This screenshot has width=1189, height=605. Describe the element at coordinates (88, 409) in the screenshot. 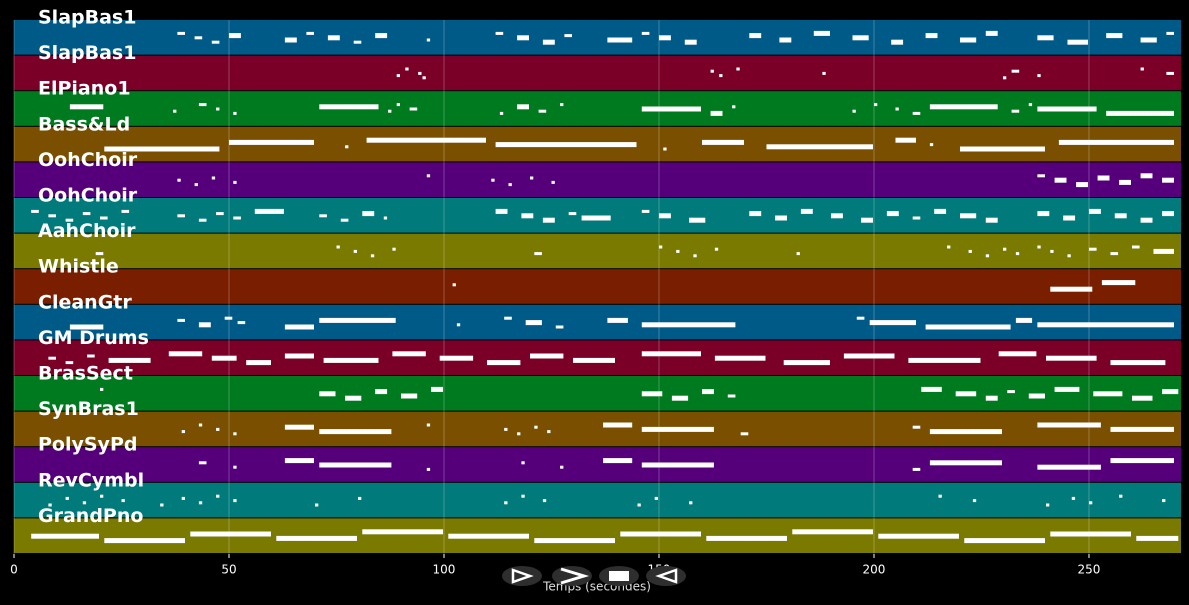

I see `track-name: SynBras1` at that location.